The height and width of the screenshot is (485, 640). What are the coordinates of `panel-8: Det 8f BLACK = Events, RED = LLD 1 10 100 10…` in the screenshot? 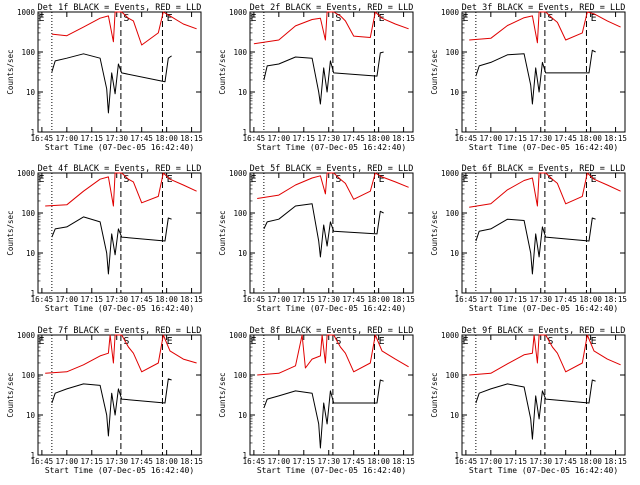 It's located at (316, 400).